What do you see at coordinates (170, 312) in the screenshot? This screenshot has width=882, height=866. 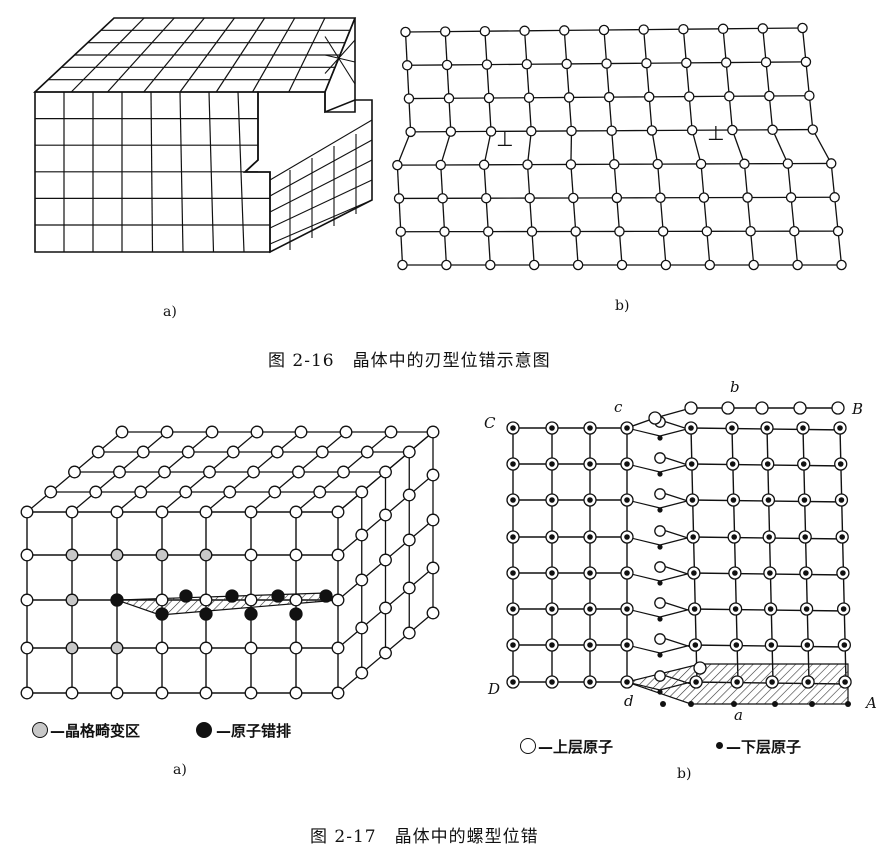 I see `fig16-sublabel-a: a)` at bounding box center [170, 312].